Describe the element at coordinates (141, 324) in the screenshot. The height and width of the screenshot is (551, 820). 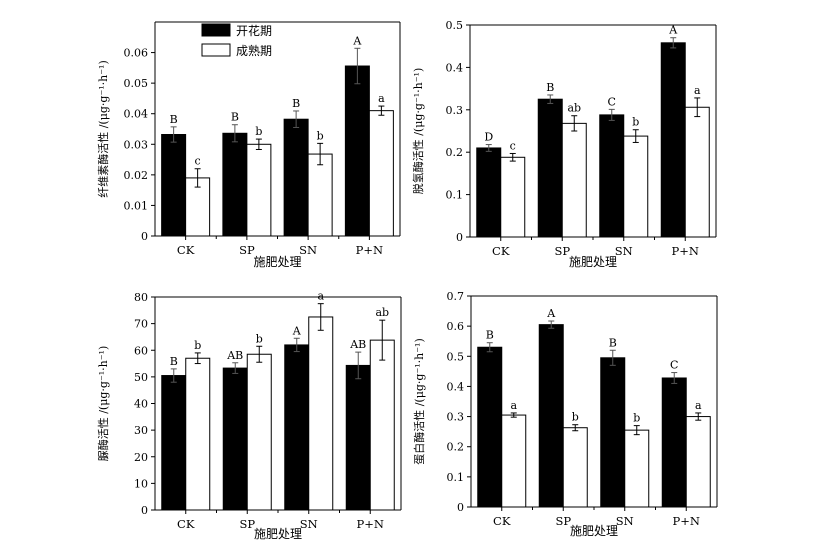
I see `y-tick-label: 70` at that location.